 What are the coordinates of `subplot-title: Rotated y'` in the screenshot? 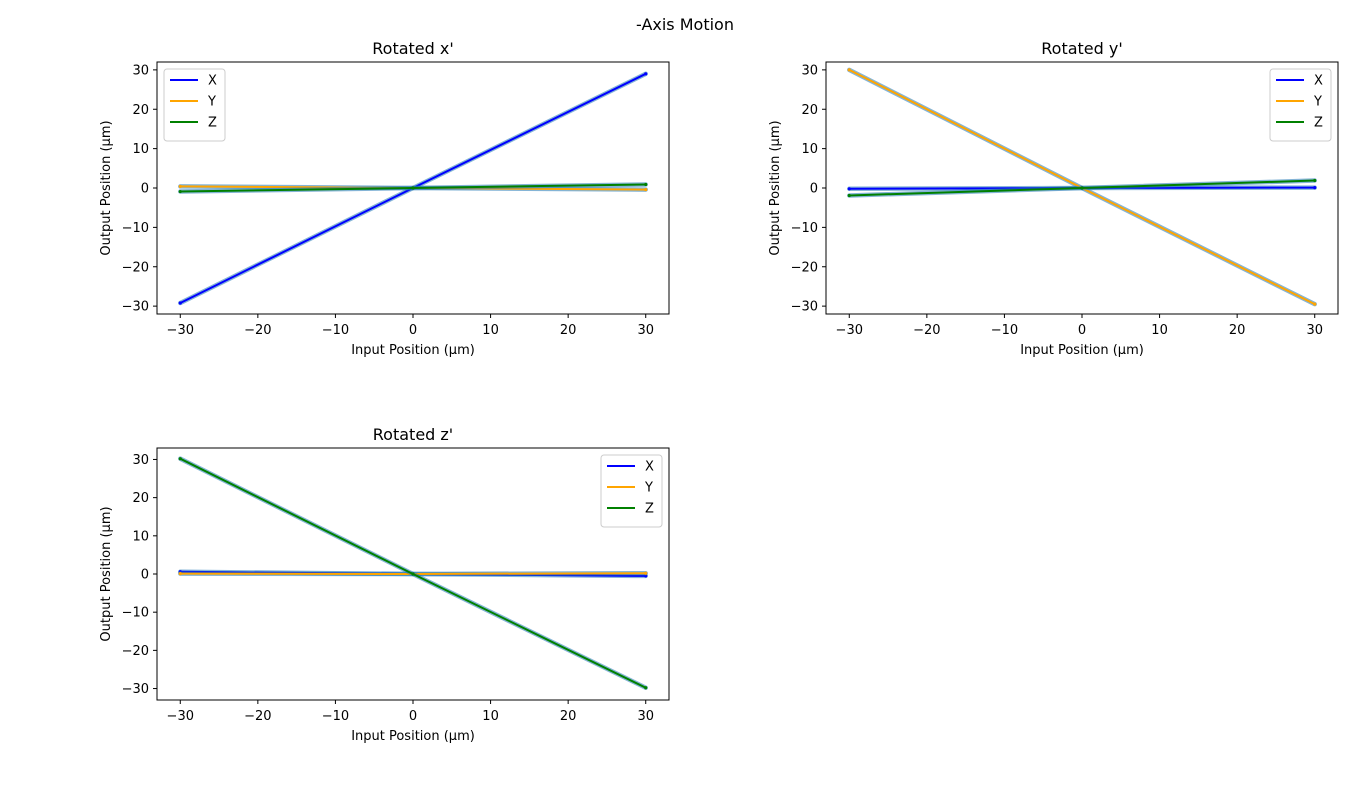 It's located at (1082, 48).